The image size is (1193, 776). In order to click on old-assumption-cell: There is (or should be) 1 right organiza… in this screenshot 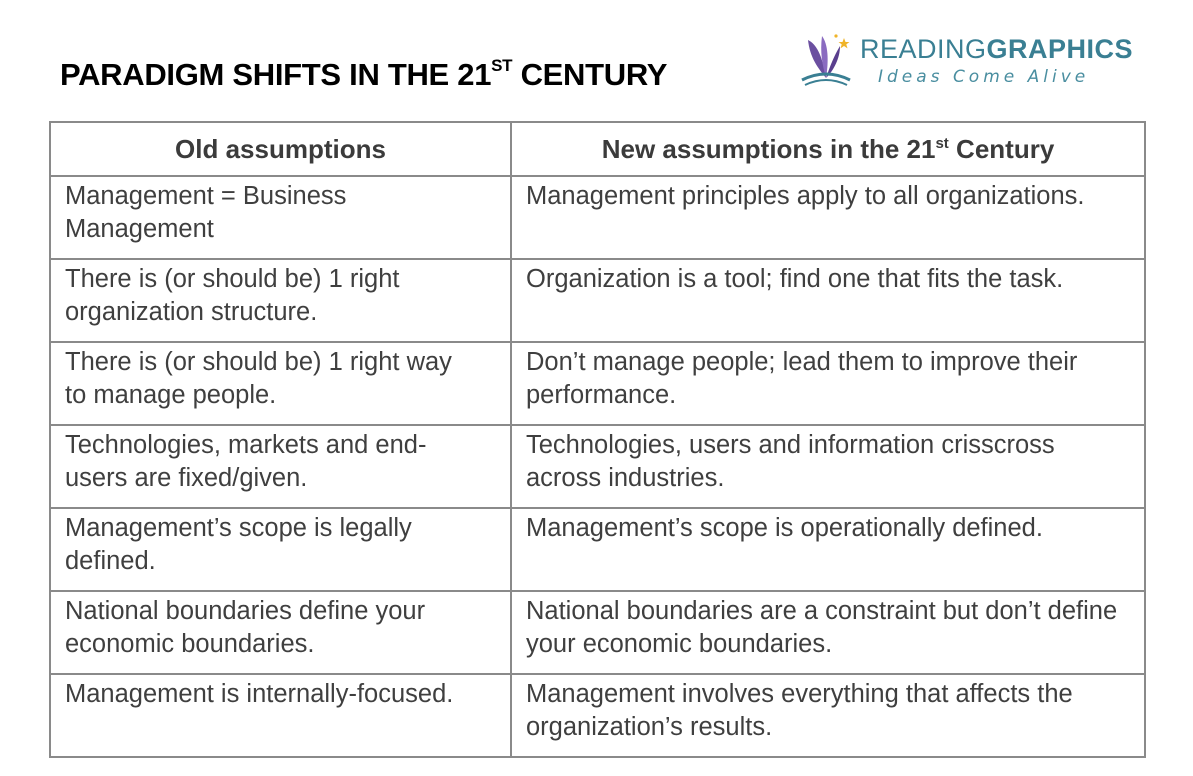, I will do `click(280, 300)`.